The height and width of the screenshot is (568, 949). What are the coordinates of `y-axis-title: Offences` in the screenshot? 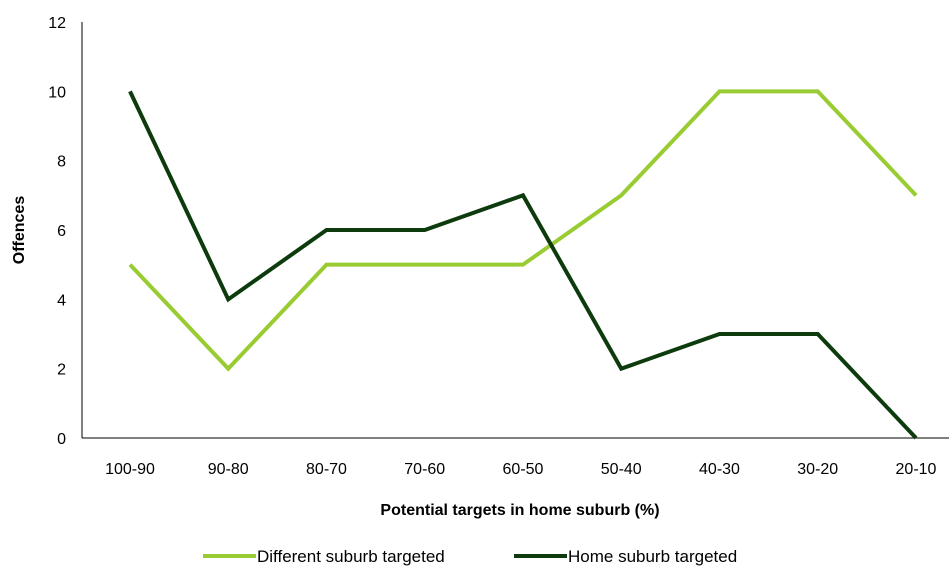 It's located at (19, 230).